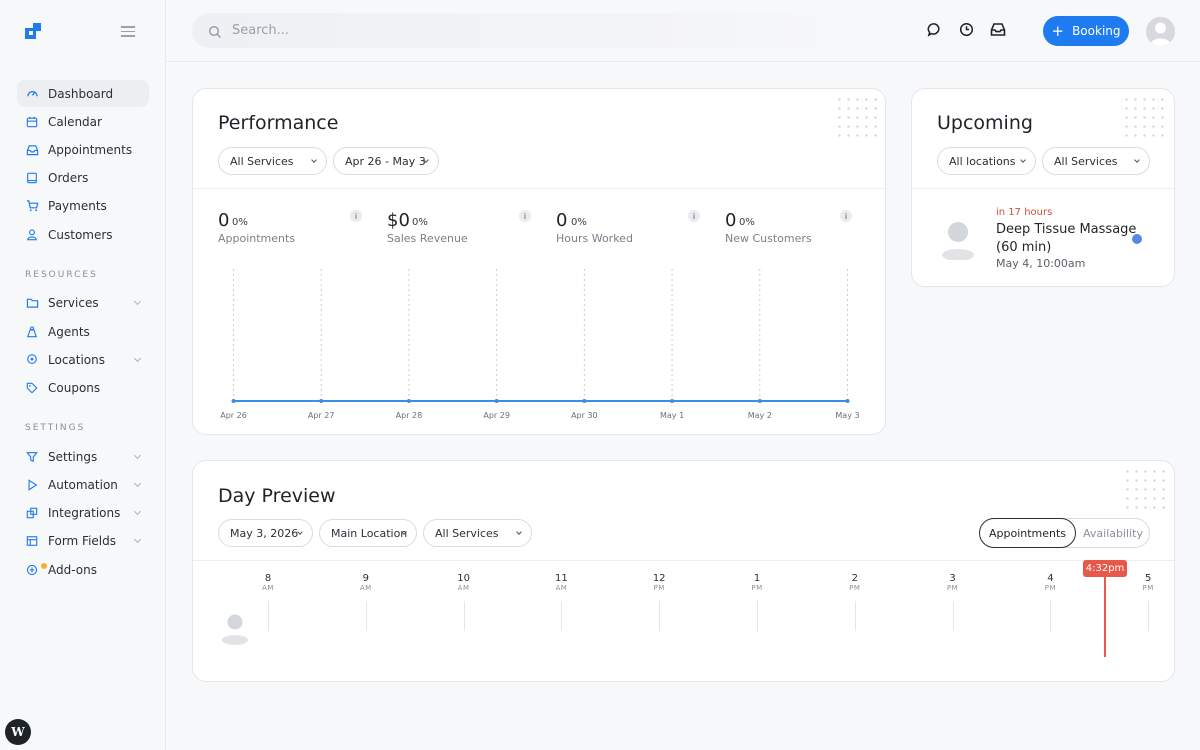  I want to click on day-preview-title: Day Preview, so click(277, 496).